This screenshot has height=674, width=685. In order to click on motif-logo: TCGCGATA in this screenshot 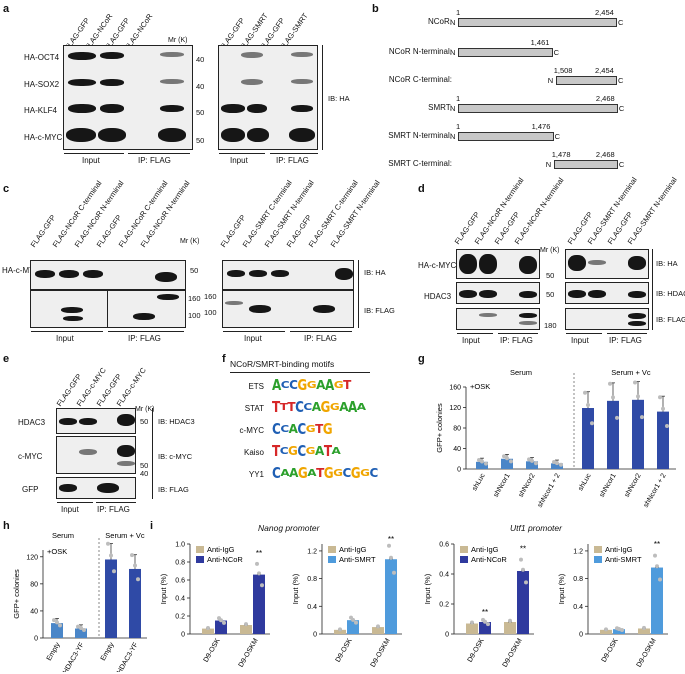, I will do `click(306, 451)`.